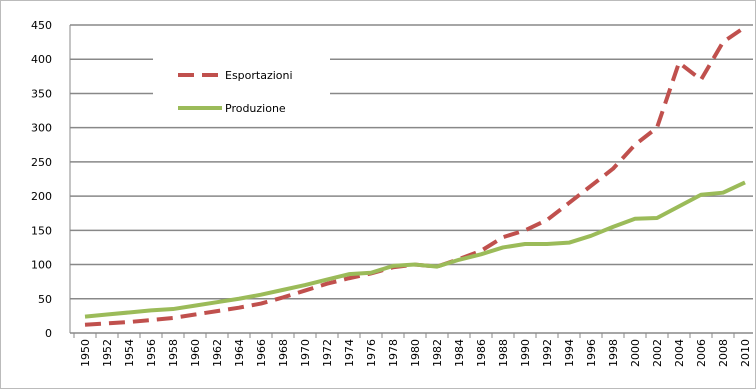 The image size is (756, 389). I want to click on x-tick-label: 1998, so click(613, 353).